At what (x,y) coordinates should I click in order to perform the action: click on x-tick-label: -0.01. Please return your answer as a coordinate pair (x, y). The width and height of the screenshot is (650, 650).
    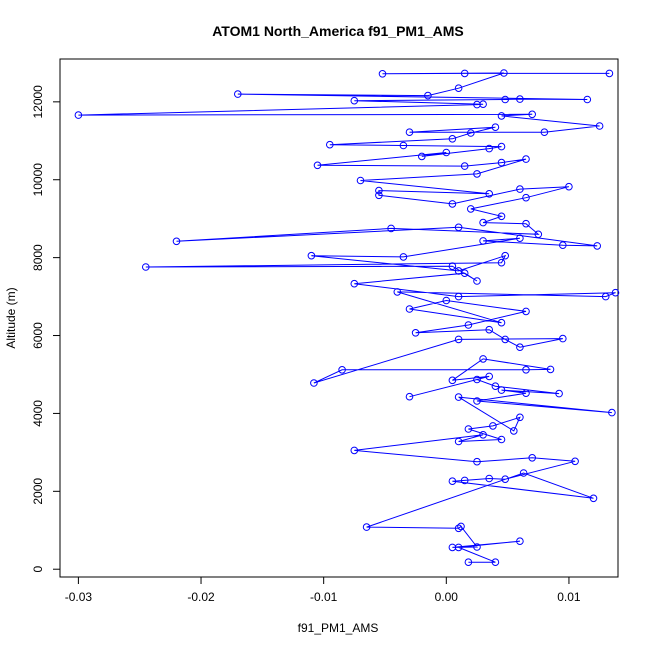
    Looking at the image, I should click on (324, 597).